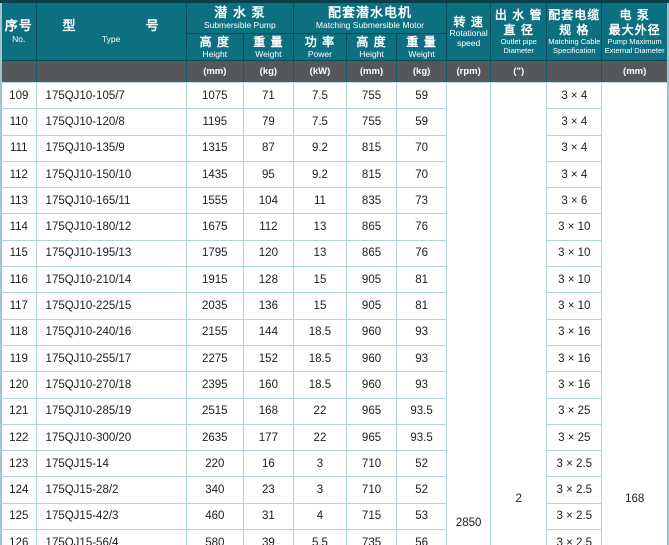  What do you see at coordinates (268, 122) in the screenshot?
I see `pump-weight-cell: 79` at bounding box center [268, 122].